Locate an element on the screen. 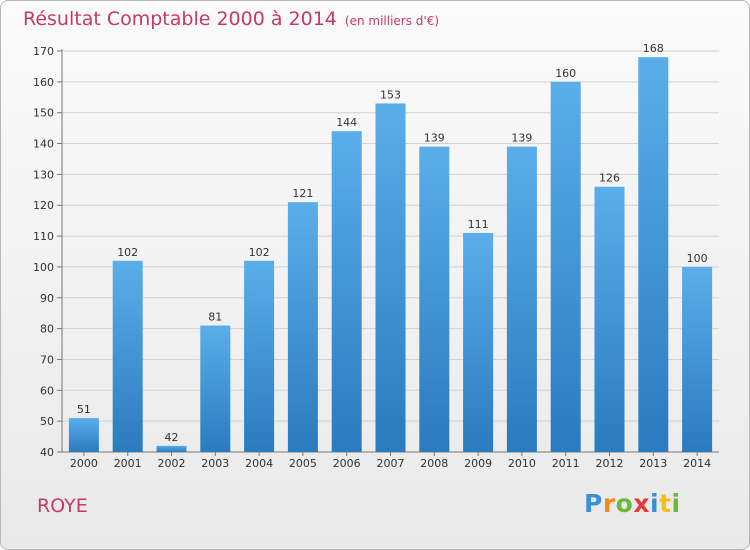  y-tick-label: 120 is located at coordinates (43, 205).